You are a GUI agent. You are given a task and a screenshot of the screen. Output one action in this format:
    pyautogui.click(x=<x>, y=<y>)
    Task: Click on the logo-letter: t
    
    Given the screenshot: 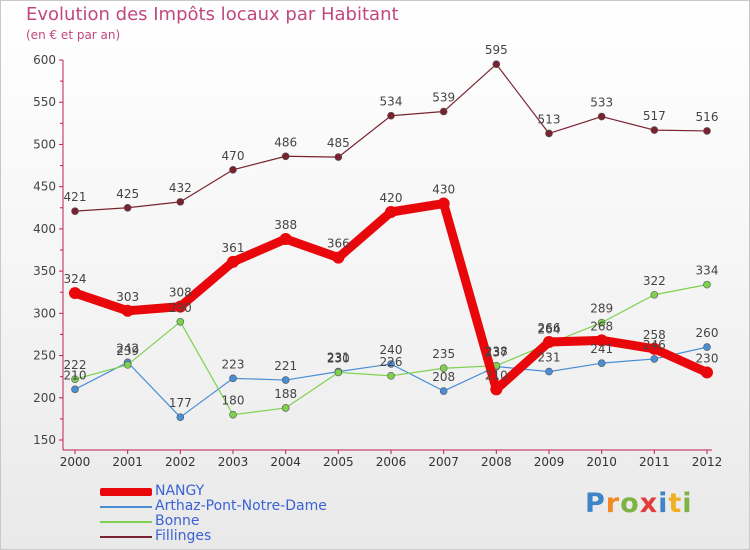 What is the action you would take?
    pyautogui.click(x=675, y=503)
    